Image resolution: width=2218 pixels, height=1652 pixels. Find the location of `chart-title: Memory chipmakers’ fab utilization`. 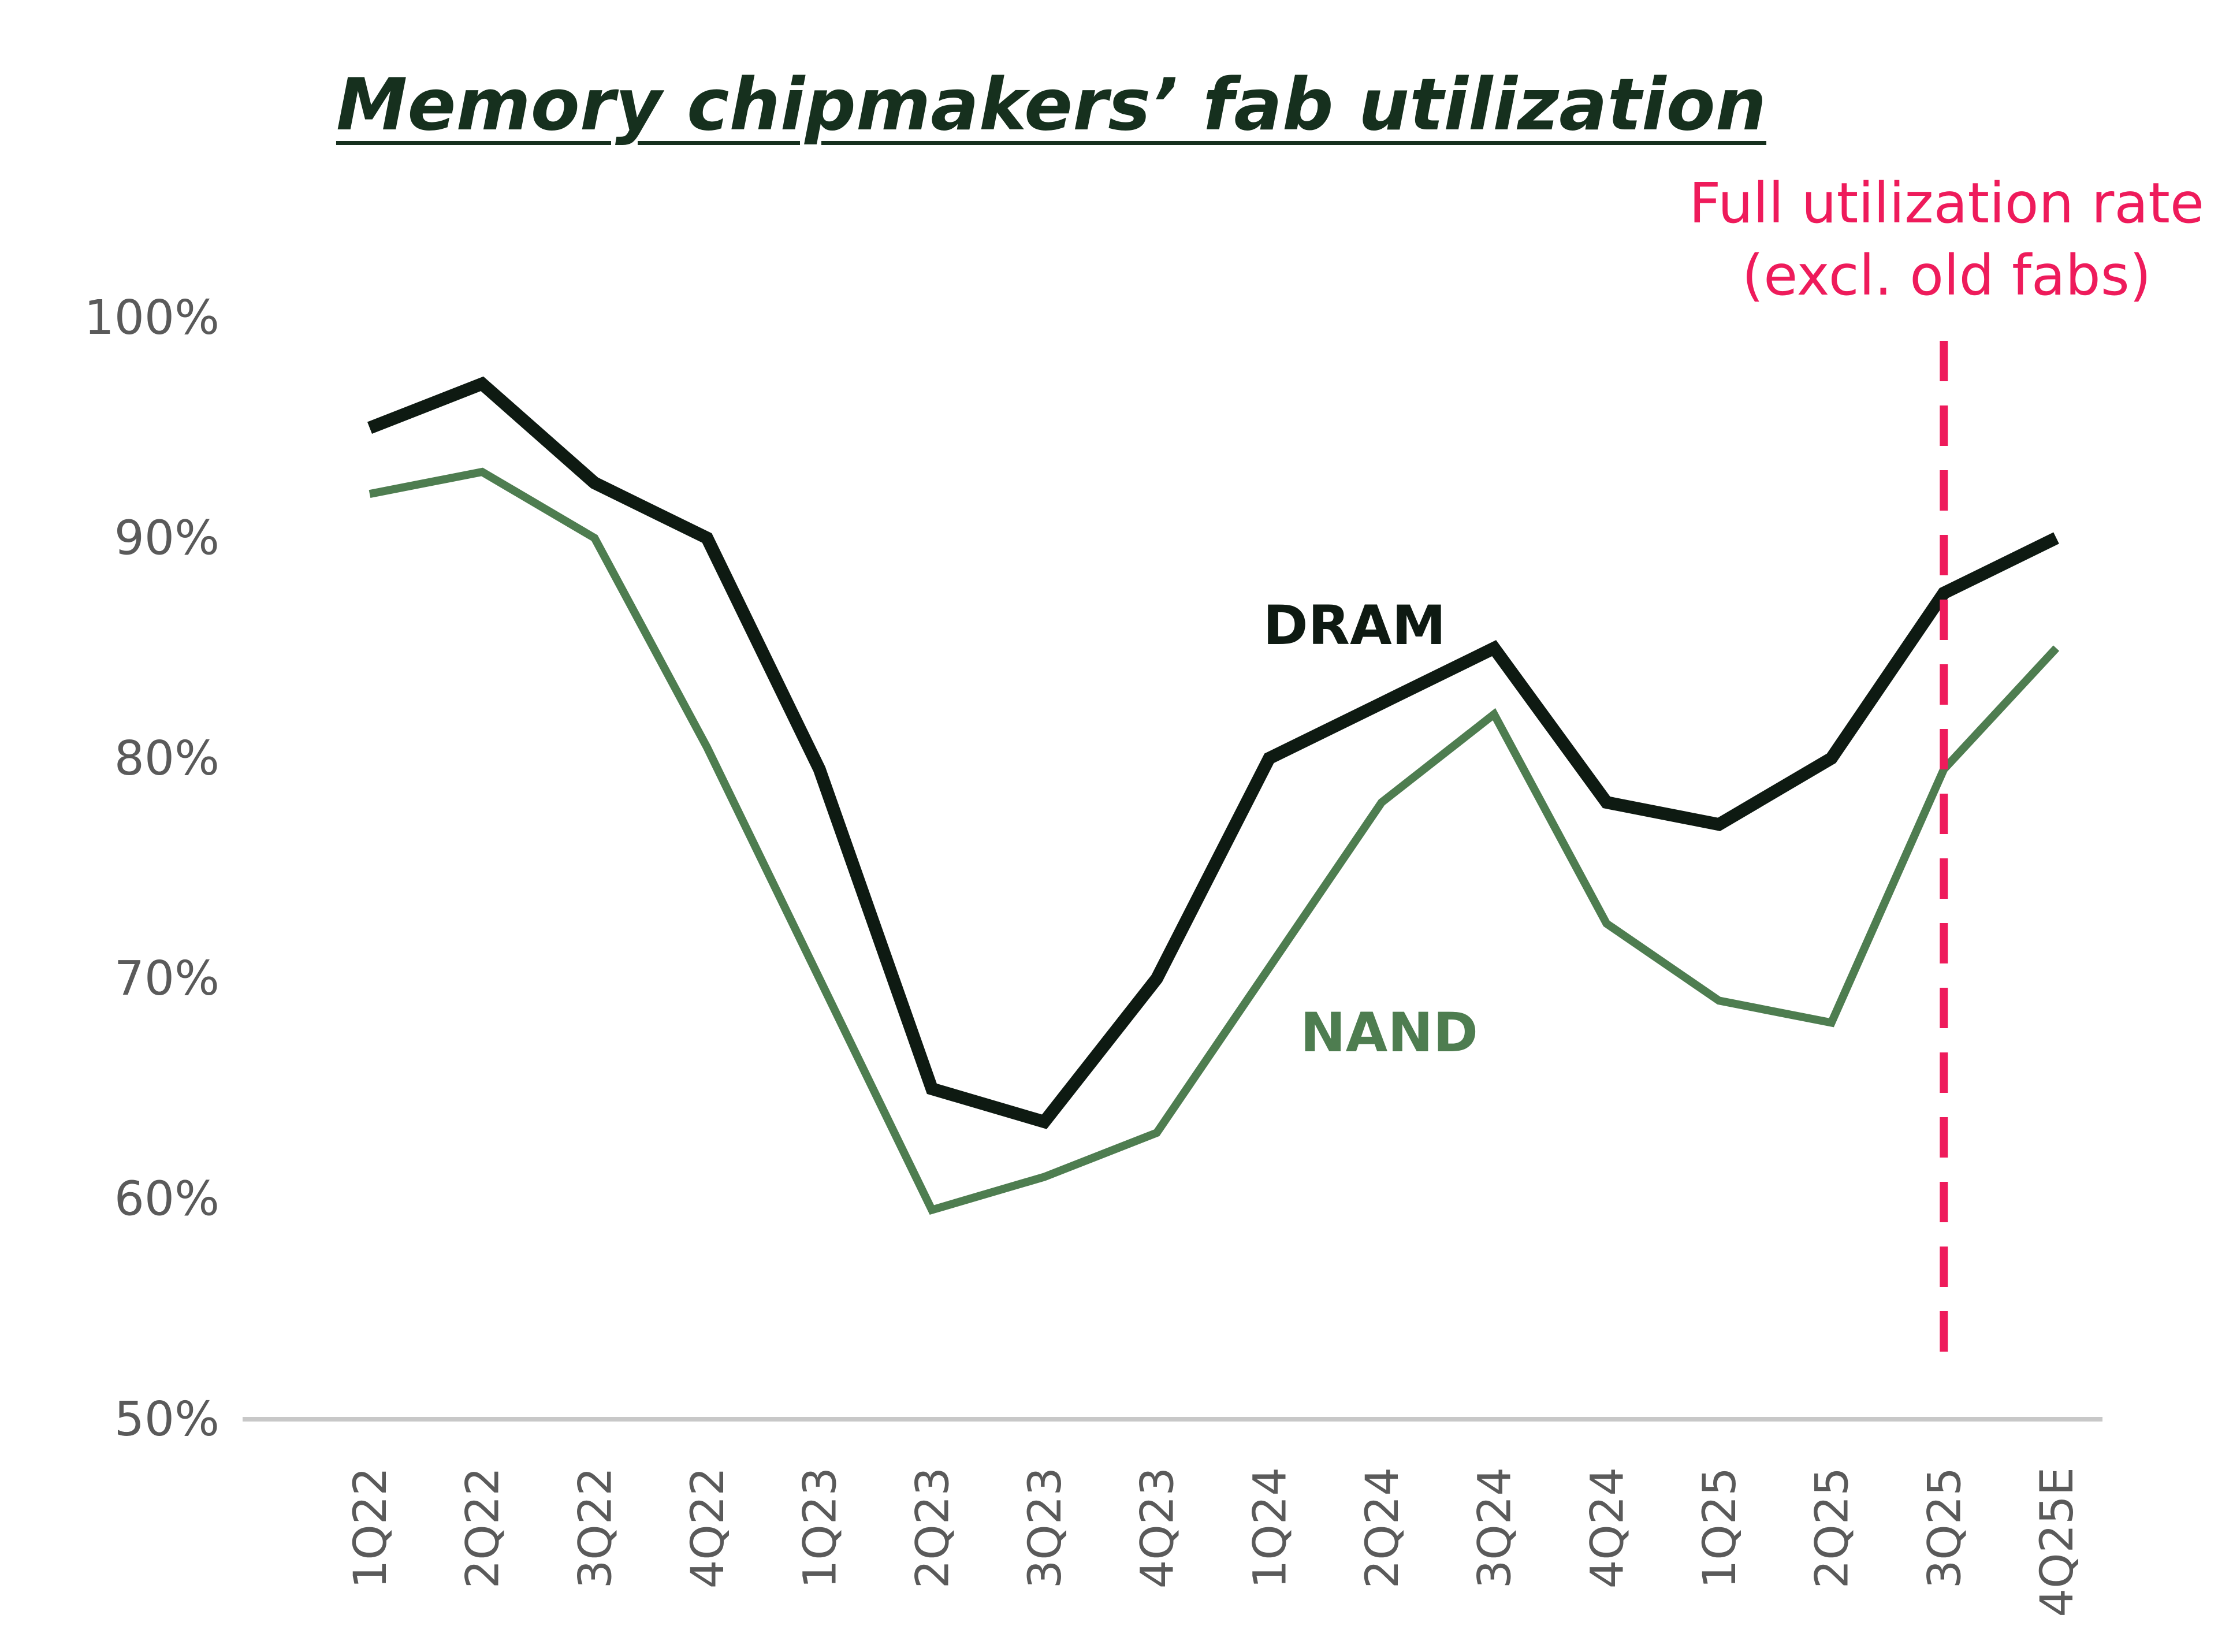

chart-title: Memory chipmakers’ fab utilization is located at coordinates (1051, 106).